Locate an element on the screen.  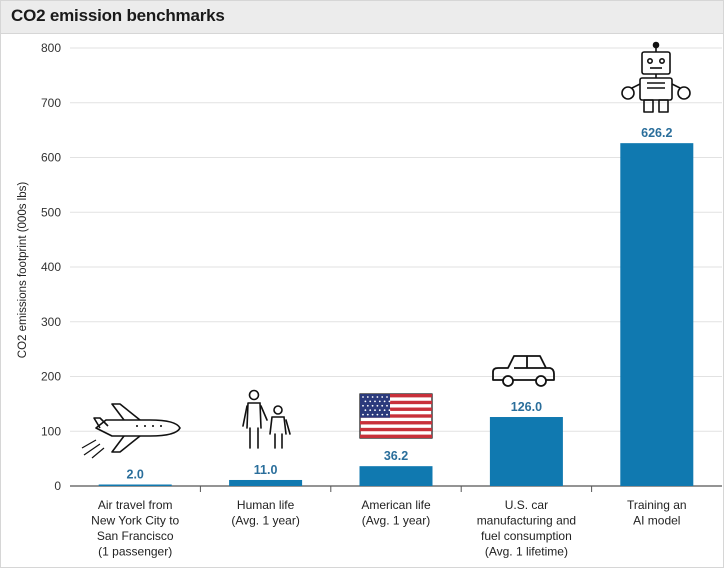
bar-value-label: 2.0 is located at coordinates (135, 475).